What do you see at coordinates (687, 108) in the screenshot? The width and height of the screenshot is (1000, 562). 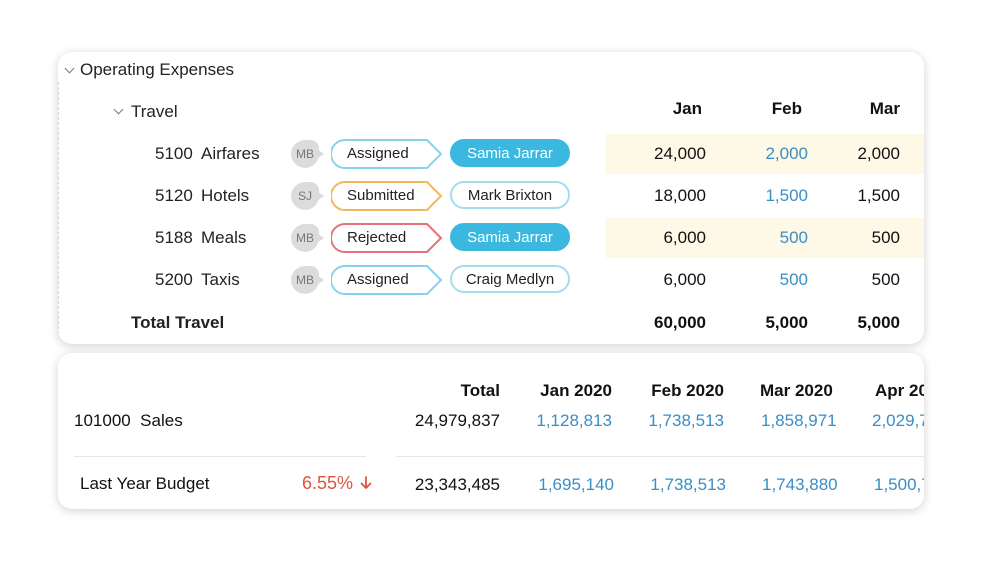 I see `column-header-jan: Jan` at bounding box center [687, 108].